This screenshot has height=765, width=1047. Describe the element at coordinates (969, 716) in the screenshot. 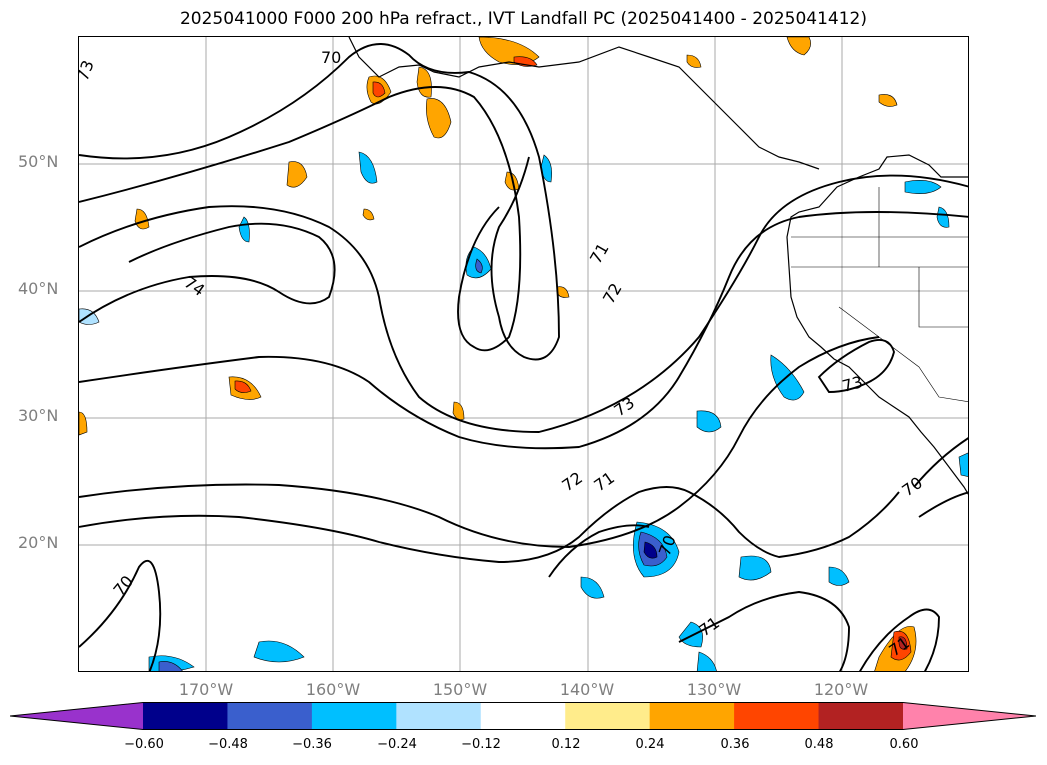

I see `colorbar-extend-high` at that location.